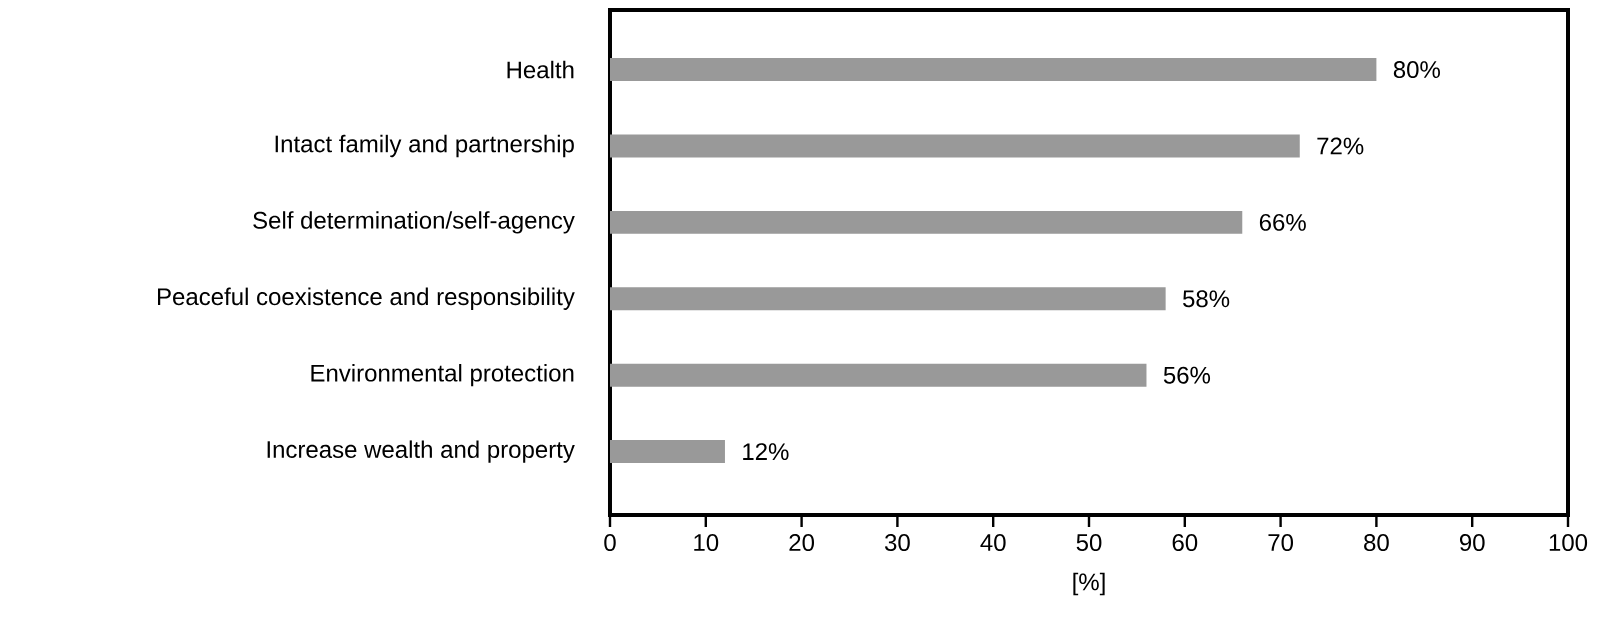 The height and width of the screenshot is (640, 1604). Describe the element at coordinates (1340, 146) in the screenshot. I see `data-label: 72%` at that location.